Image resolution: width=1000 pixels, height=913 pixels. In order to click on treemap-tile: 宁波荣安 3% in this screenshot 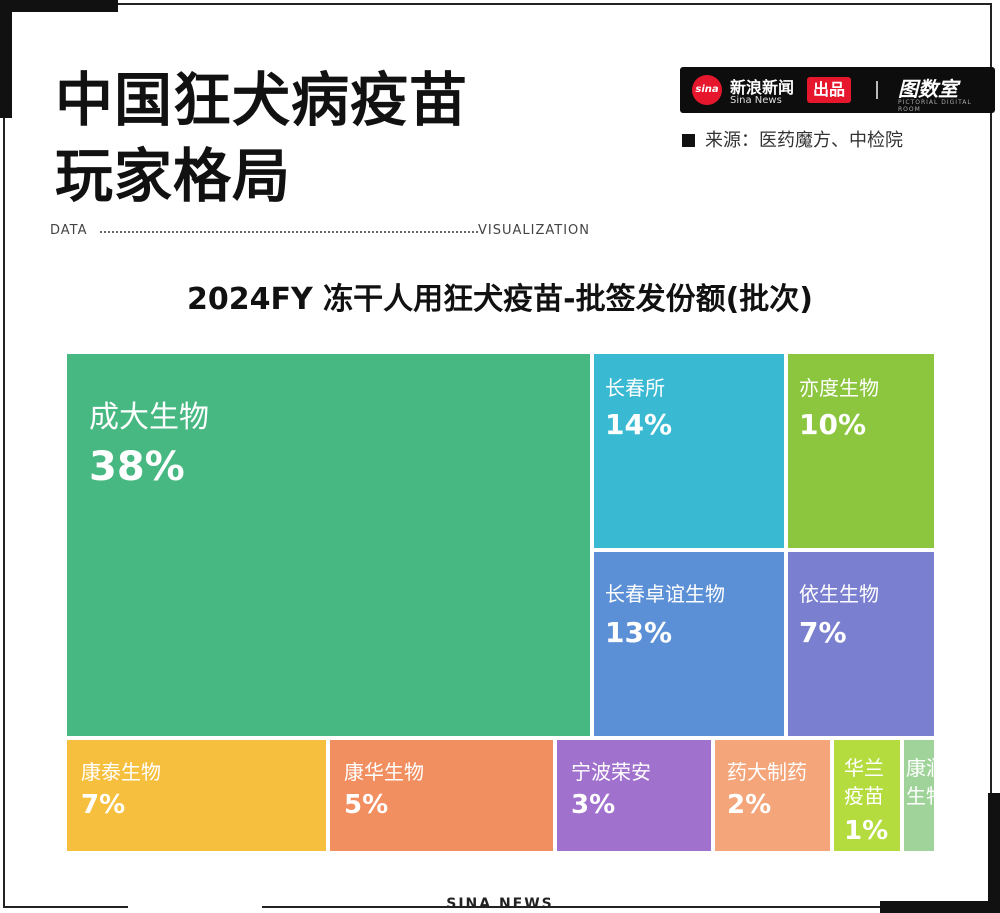, I will do `click(634, 795)`.